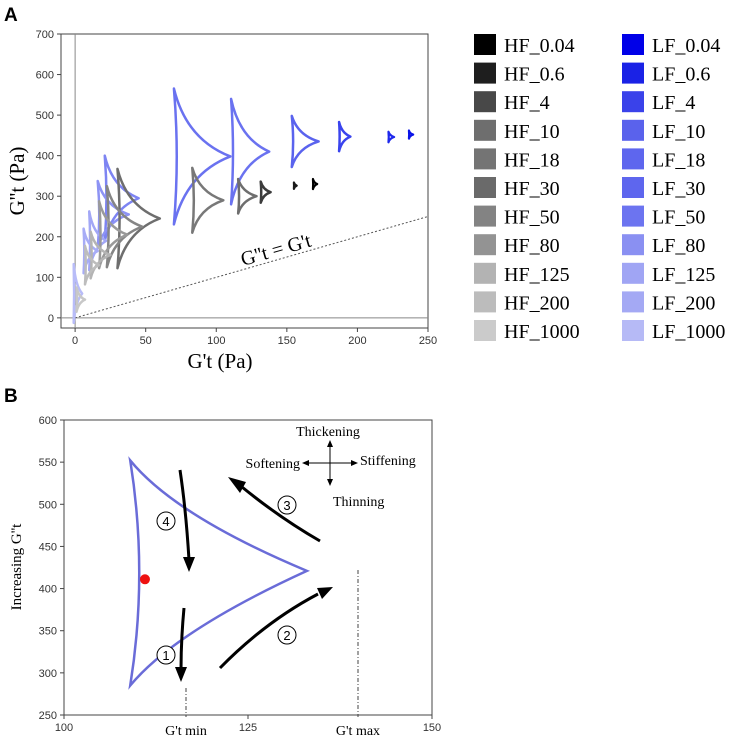  I want to click on arrow-step-2-head, so click(325, 593).